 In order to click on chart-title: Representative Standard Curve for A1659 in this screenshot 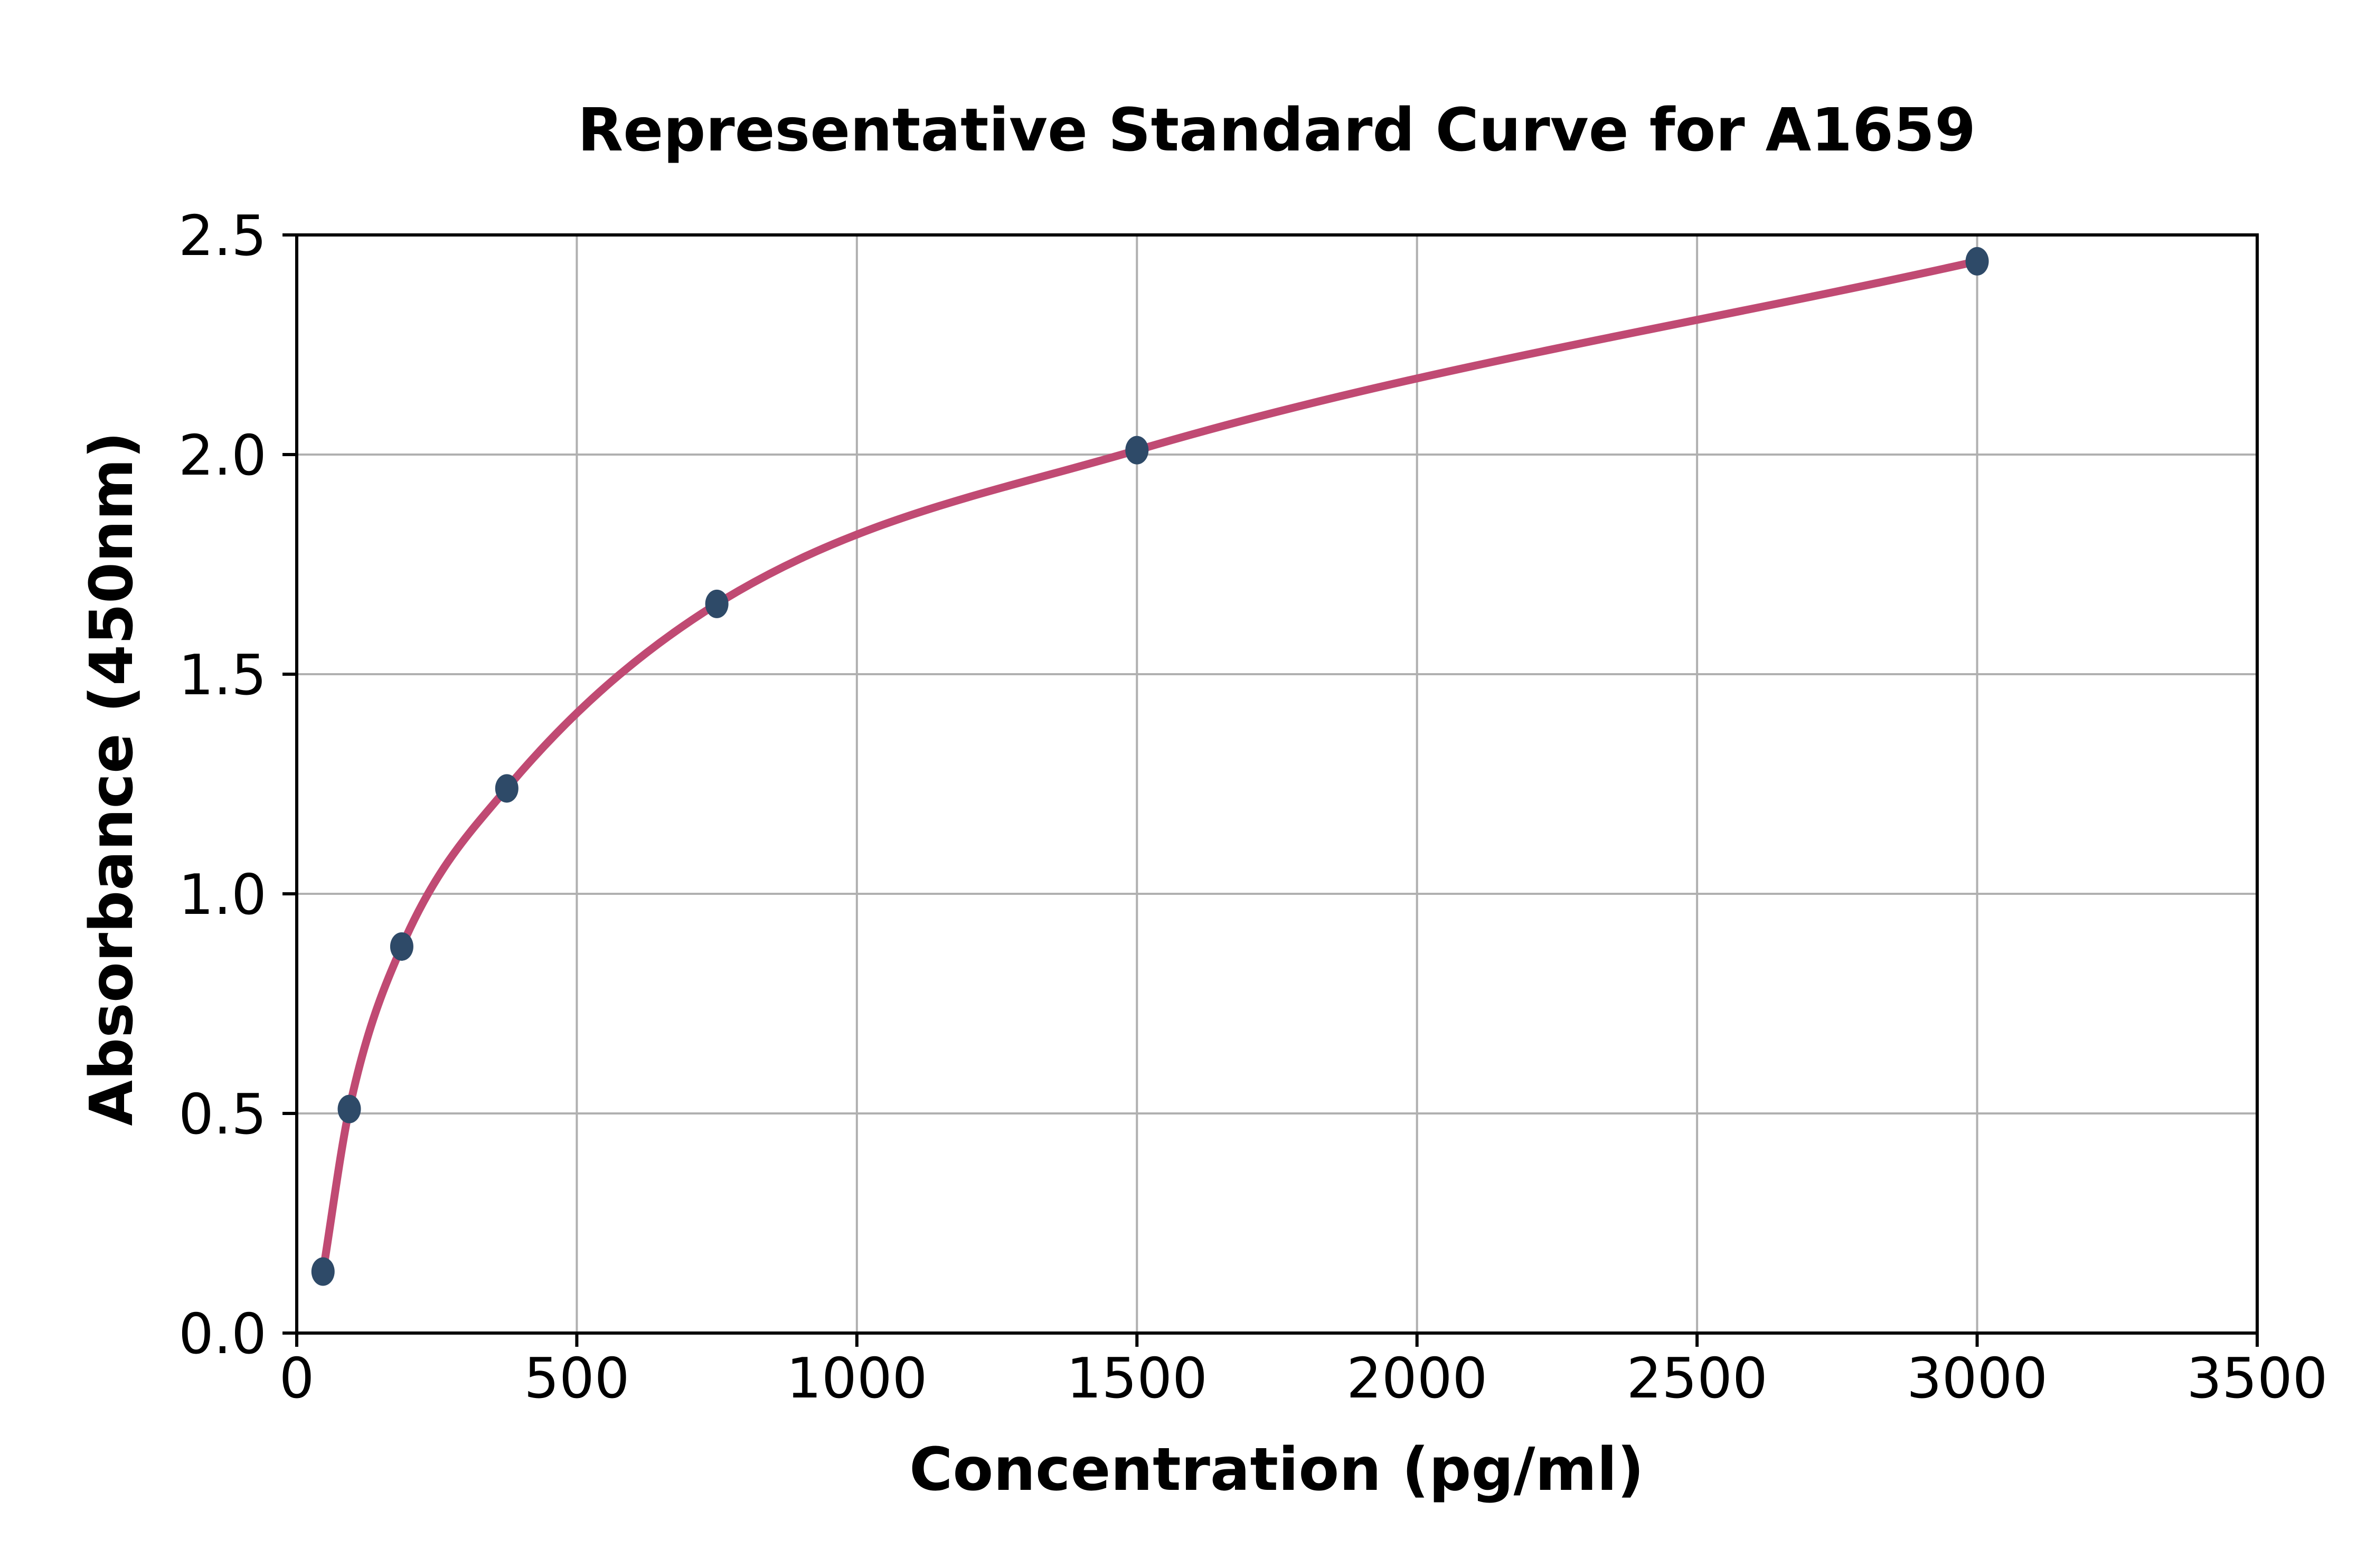, I will do `click(1277, 130)`.